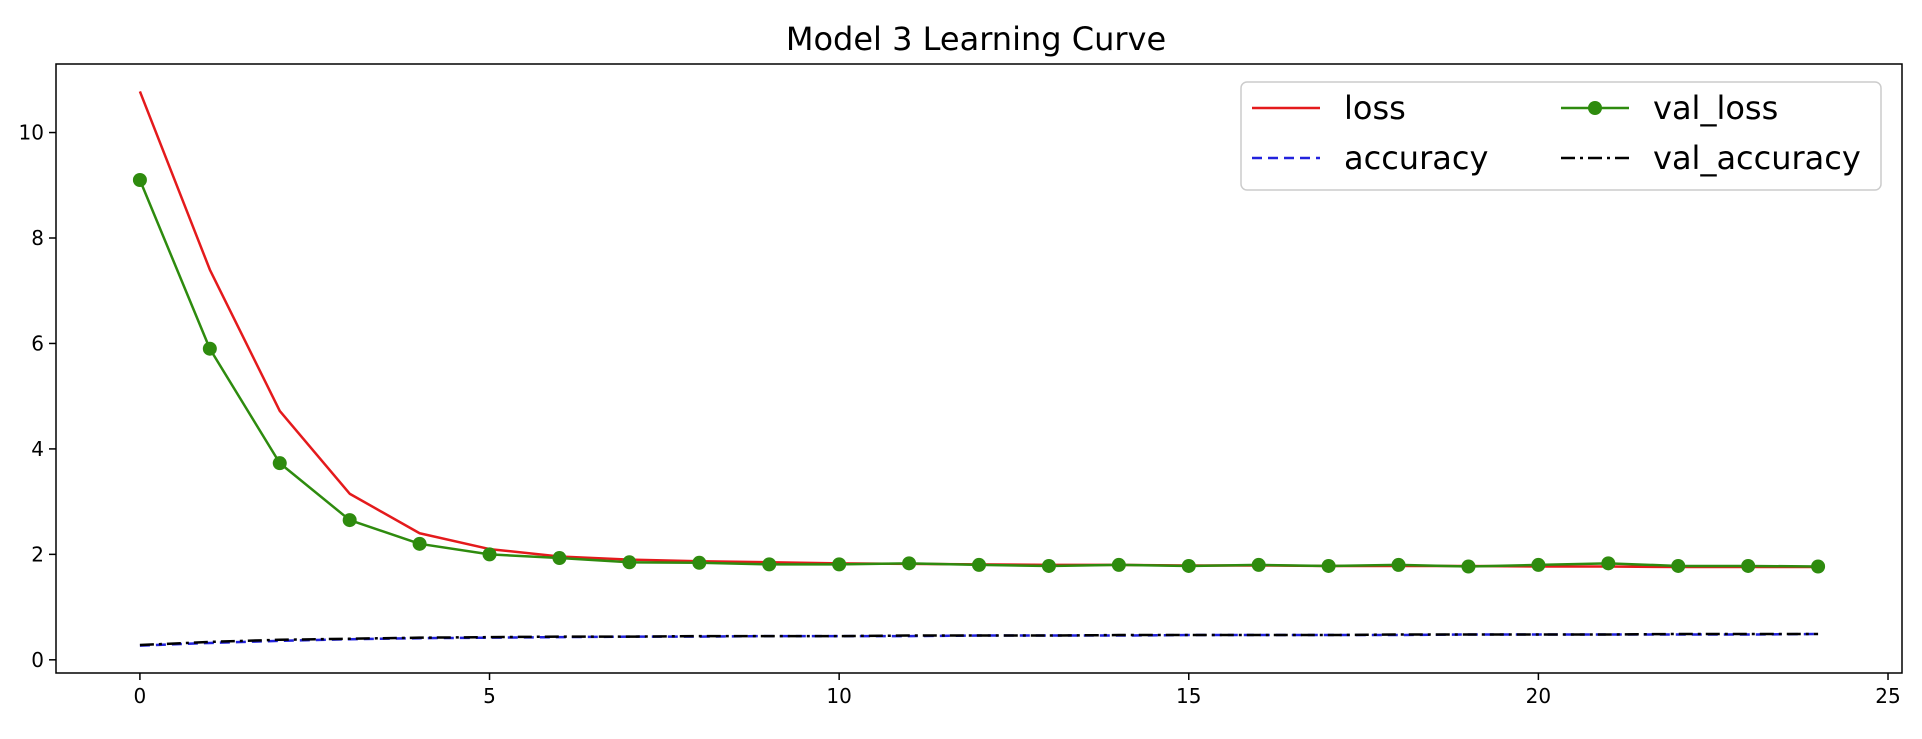 The width and height of the screenshot is (1922, 739). Describe the element at coordinates (1416, 158) in the screenshot. I see `legend-label-accuracy: accuracy` at that location.